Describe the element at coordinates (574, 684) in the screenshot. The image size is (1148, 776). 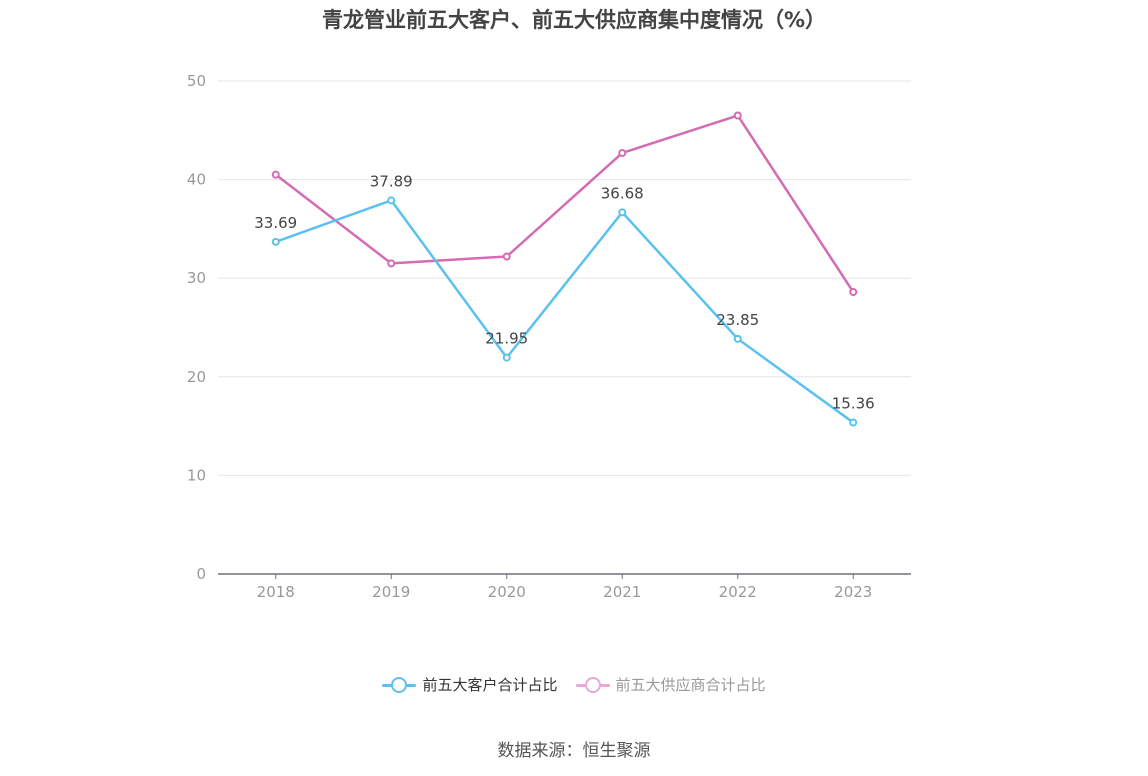
I see `legend: 前五大客户合计占比 前五大供应商合计占比` at that location.